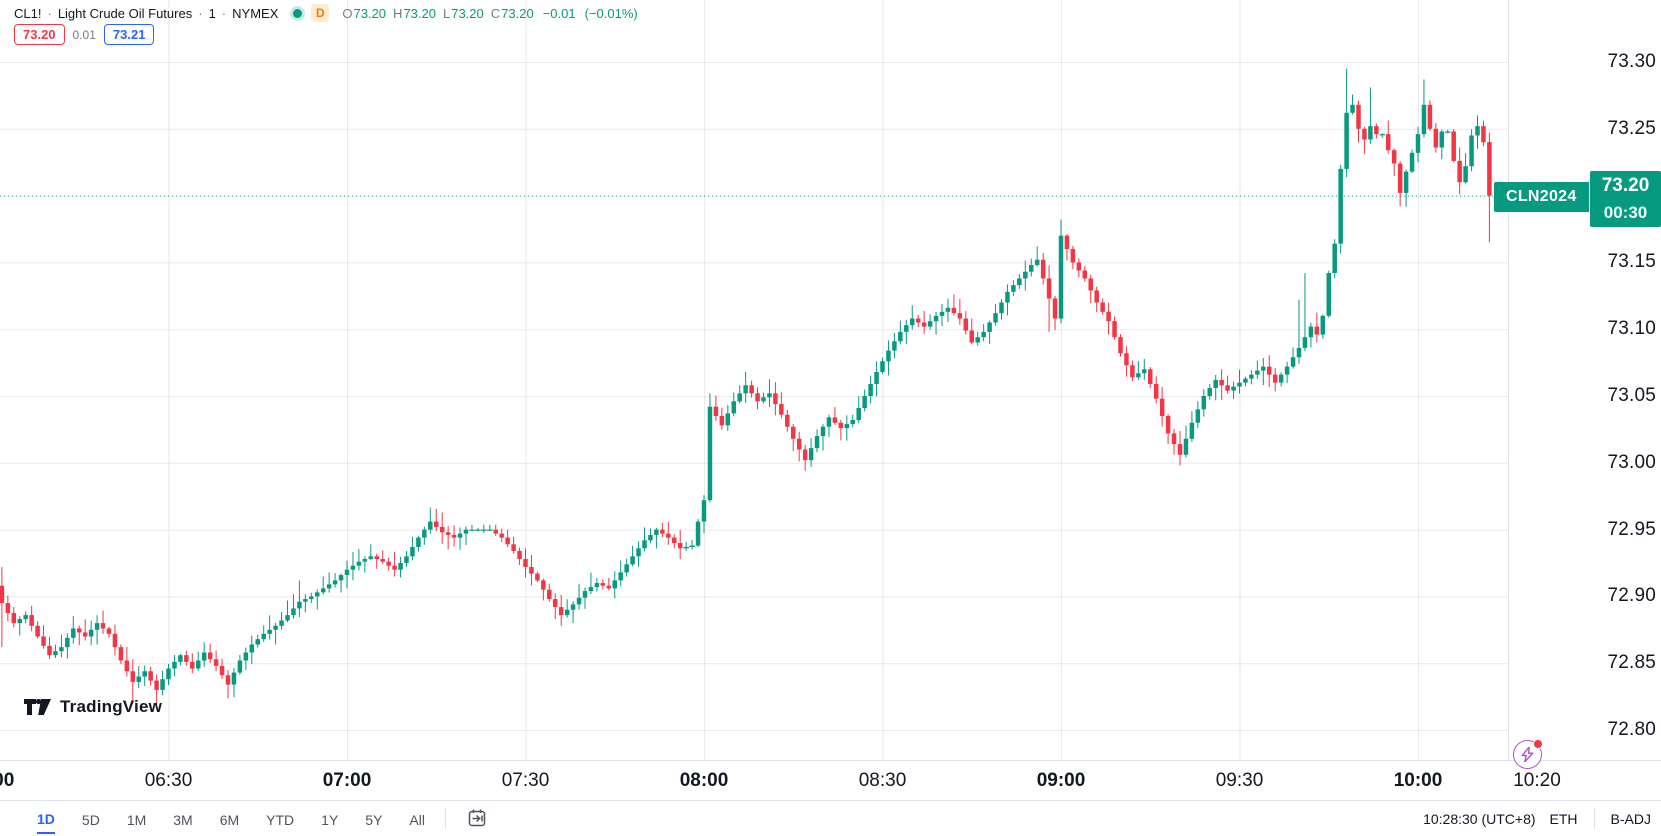  I want to click on tradingview-logo: TradingView, so click(93, 707).